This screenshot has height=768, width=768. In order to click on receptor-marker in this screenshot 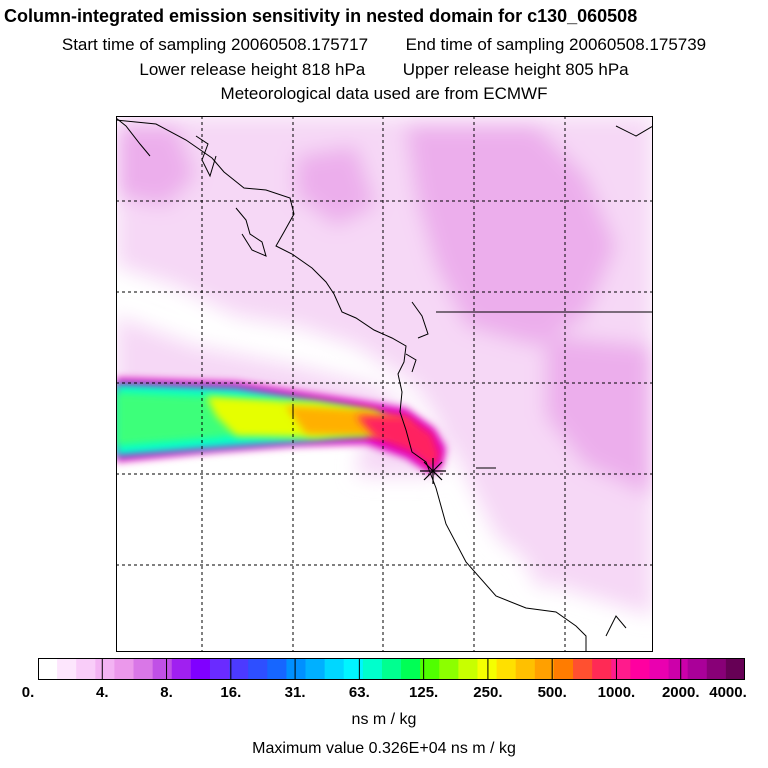, I will do `click(433, 471)`.